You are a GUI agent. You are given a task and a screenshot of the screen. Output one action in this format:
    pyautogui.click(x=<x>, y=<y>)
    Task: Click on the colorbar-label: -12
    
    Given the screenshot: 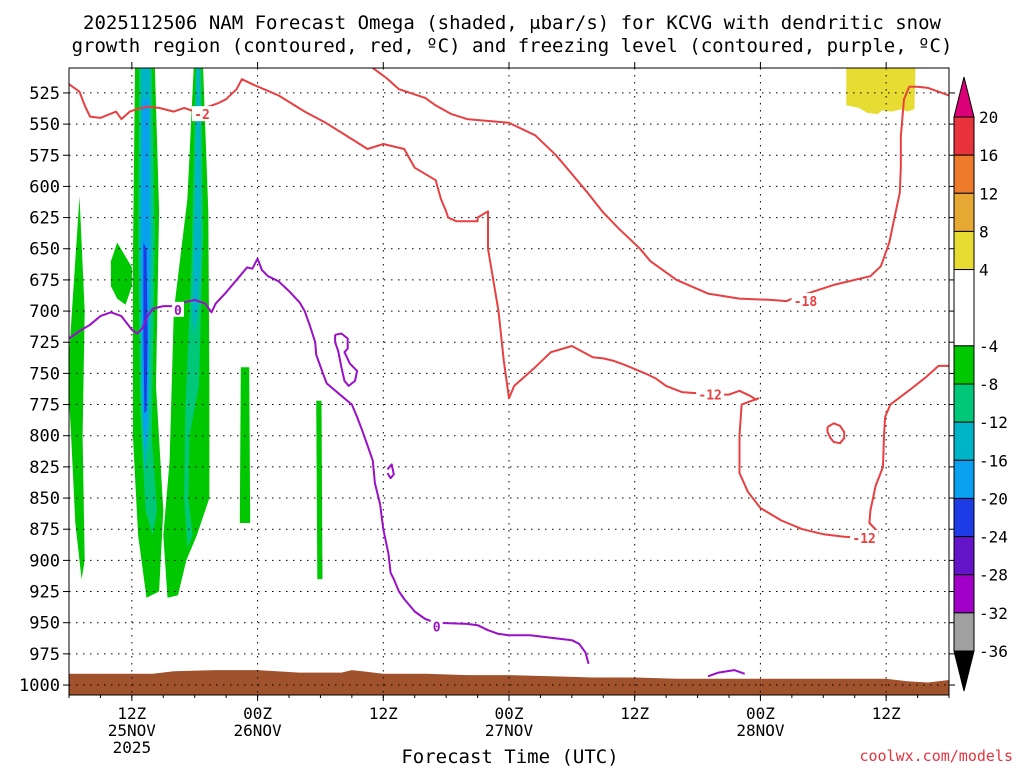 What is the action you would take?
    pyautogui.click(x=993, y=422)
    